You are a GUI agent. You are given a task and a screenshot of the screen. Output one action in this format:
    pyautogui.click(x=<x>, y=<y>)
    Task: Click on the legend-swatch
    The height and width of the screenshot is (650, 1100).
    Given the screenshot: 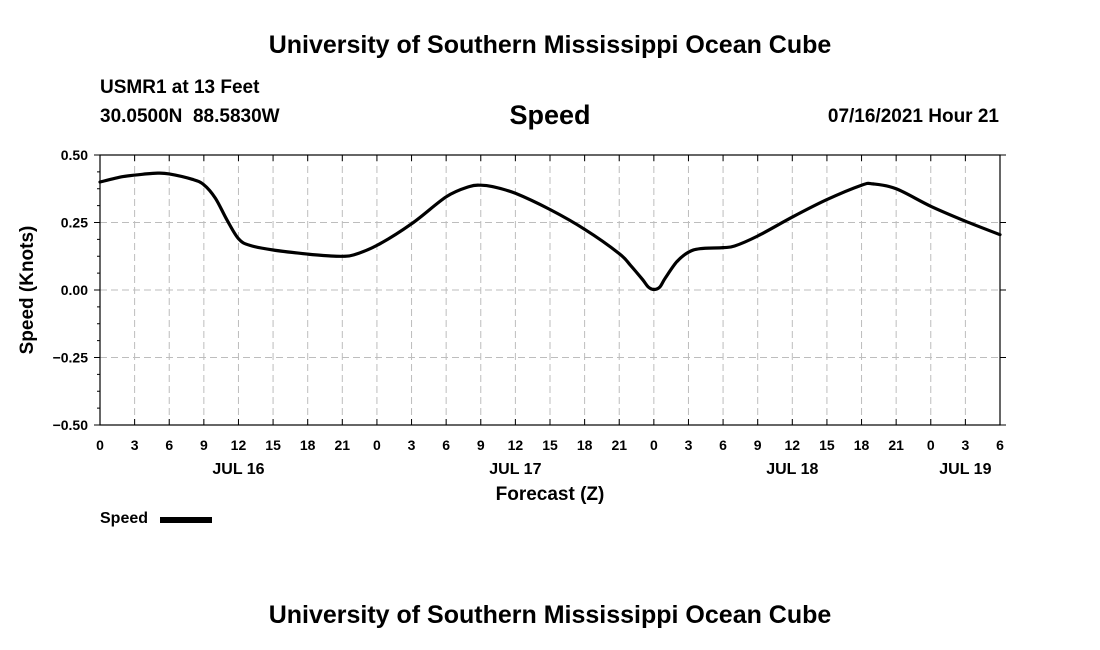 What is the action you would take?
    pyautogui.click(x=186, y=520)
    